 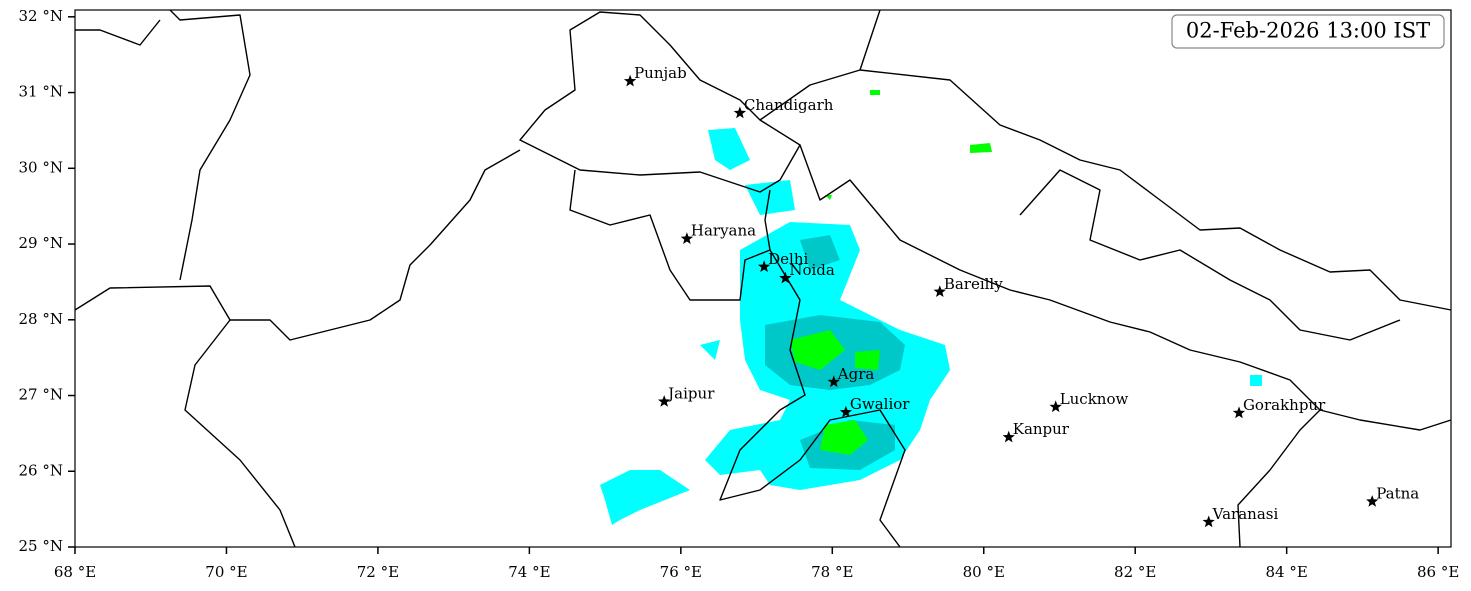 I want to click on city-label: Haryana, so click(x=723, y=231).